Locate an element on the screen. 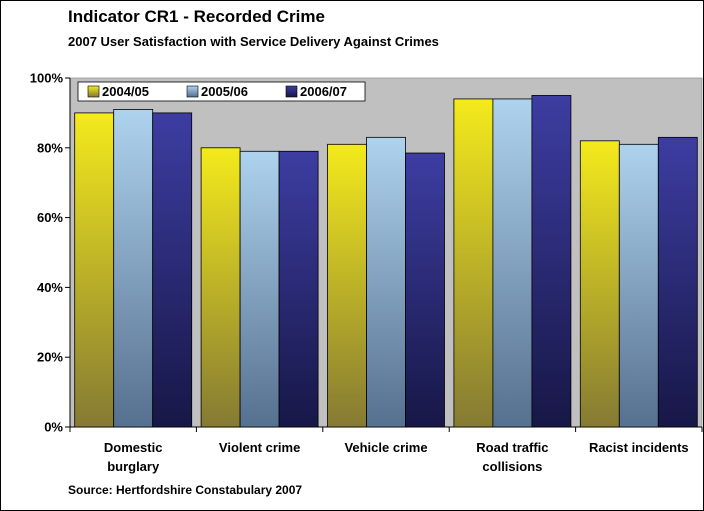  legend: 2004/05 2005/06 2006/07 is located at coordinates (221, 91).